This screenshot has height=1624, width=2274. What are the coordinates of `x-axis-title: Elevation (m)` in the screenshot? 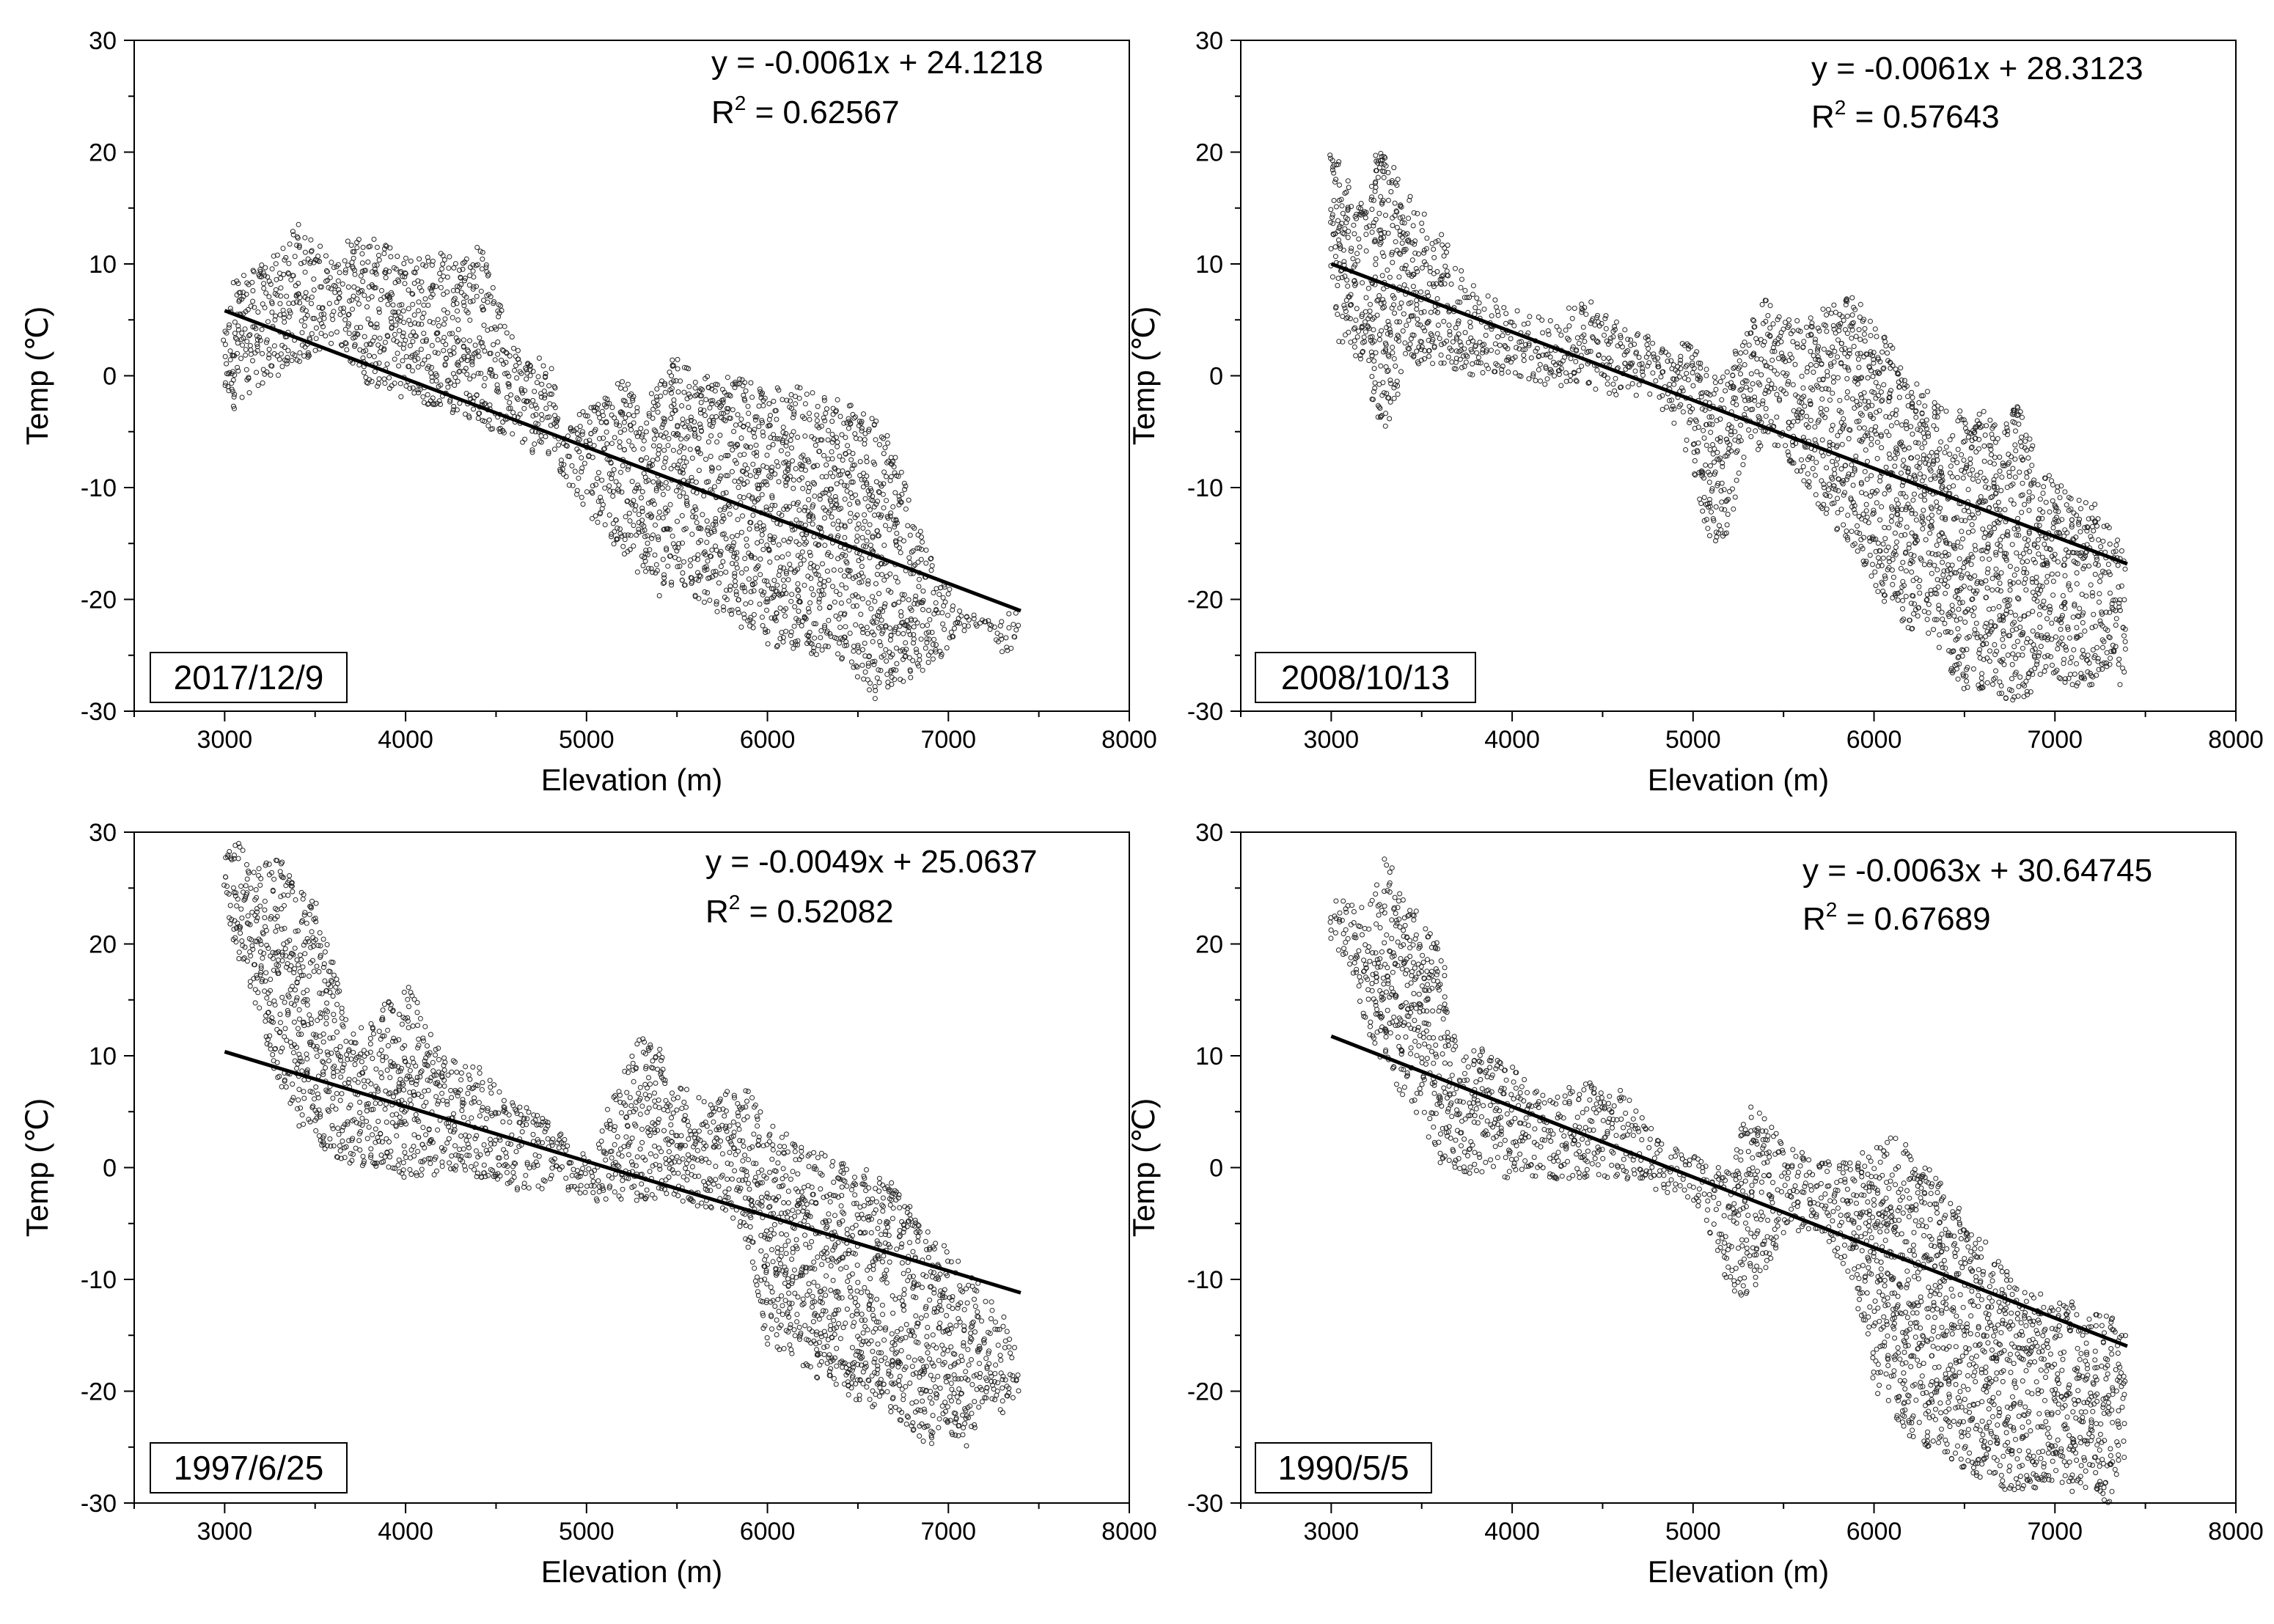 It's located at (631, 780).